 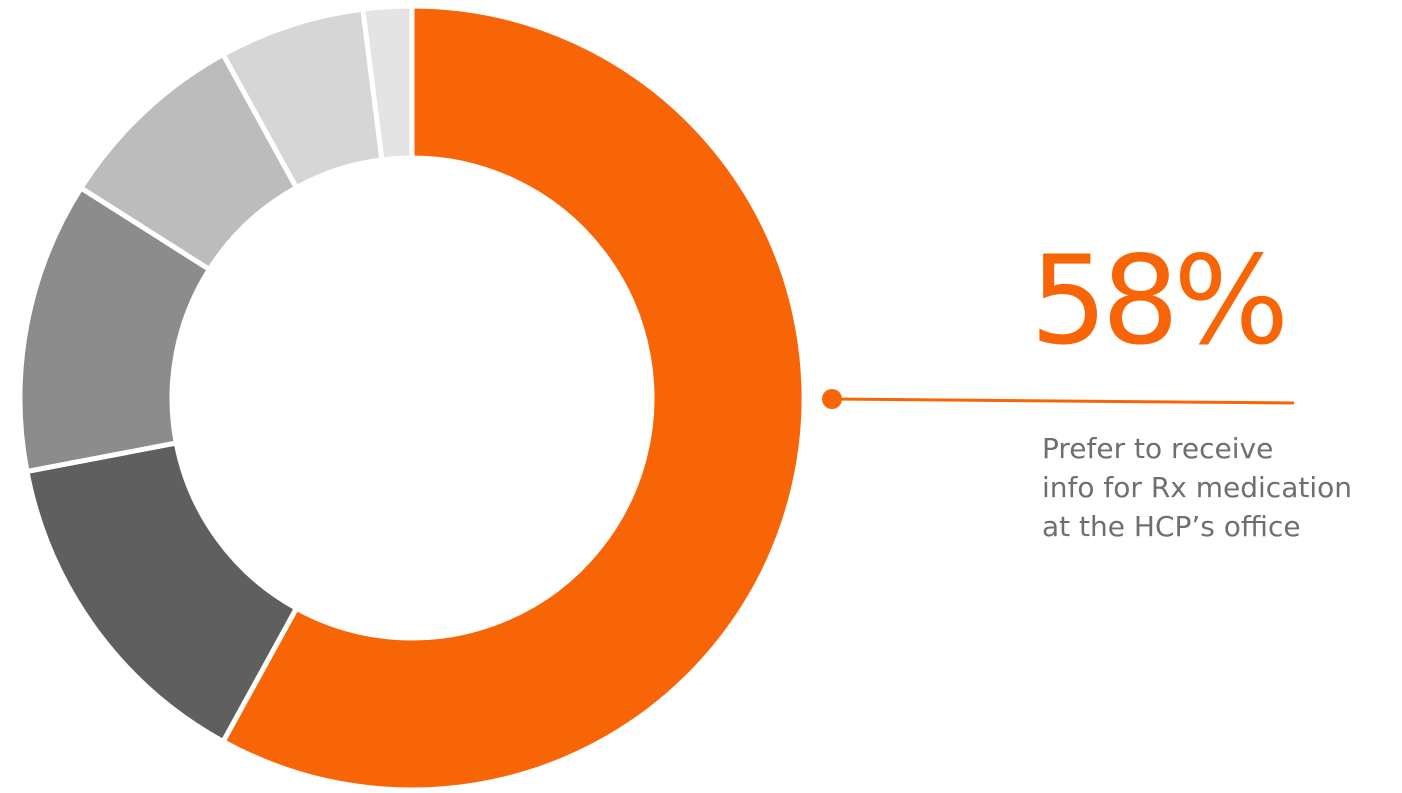 What do you see at coordinates (1158, 448) in the screenshot?
I see `callout-caption-line: Prefer to receive` at bounding box center [1158, 448].